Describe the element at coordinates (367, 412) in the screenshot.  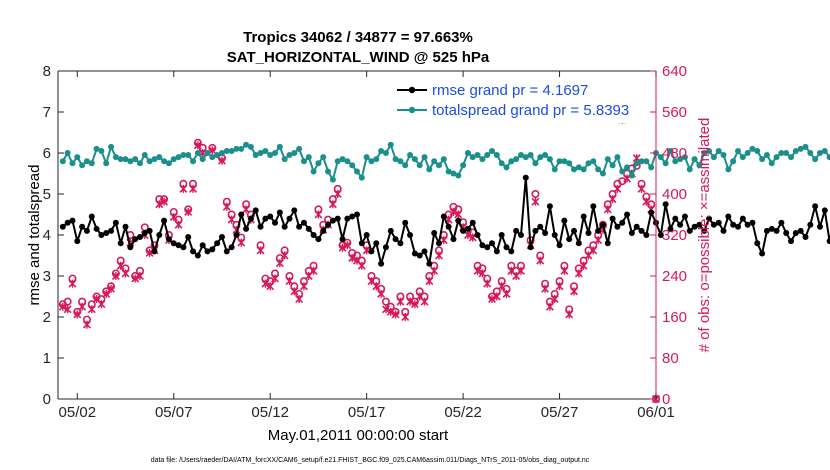
I see `x-tick-label: 05/17` at that location.